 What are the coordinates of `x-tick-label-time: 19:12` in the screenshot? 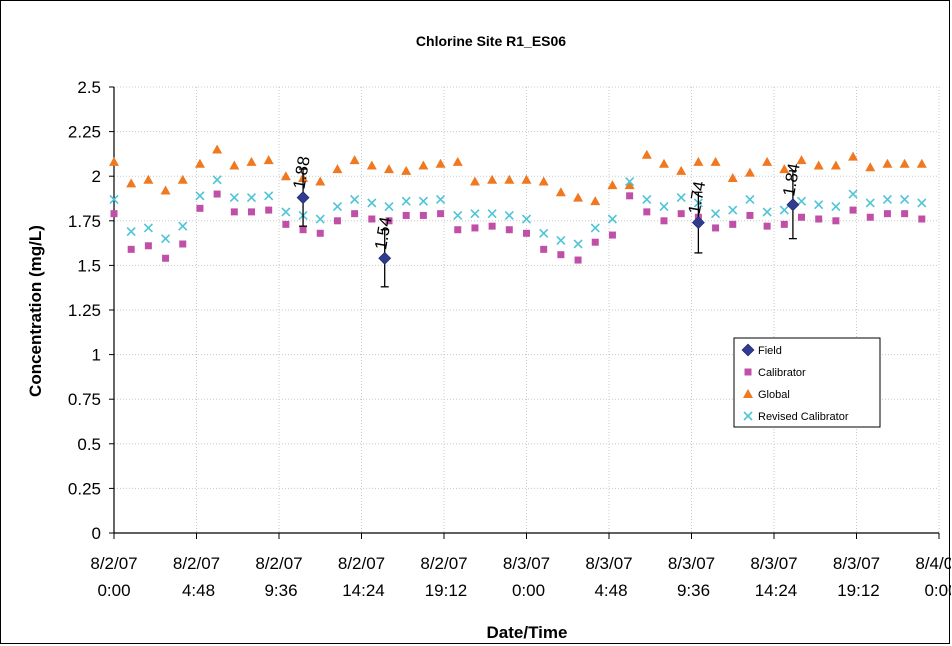 It's located at (858, 590).